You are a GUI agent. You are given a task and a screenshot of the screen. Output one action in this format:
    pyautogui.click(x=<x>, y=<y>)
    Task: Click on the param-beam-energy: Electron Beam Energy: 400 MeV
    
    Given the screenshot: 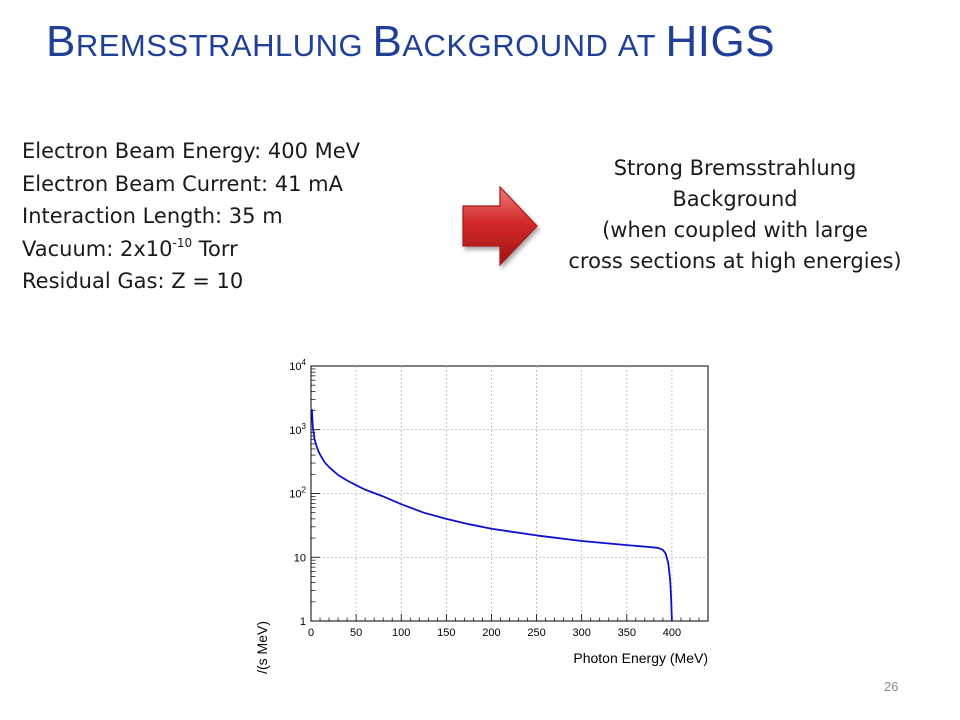 What is the action you would take?
    pyautogui.click(x=191, y=151)
    